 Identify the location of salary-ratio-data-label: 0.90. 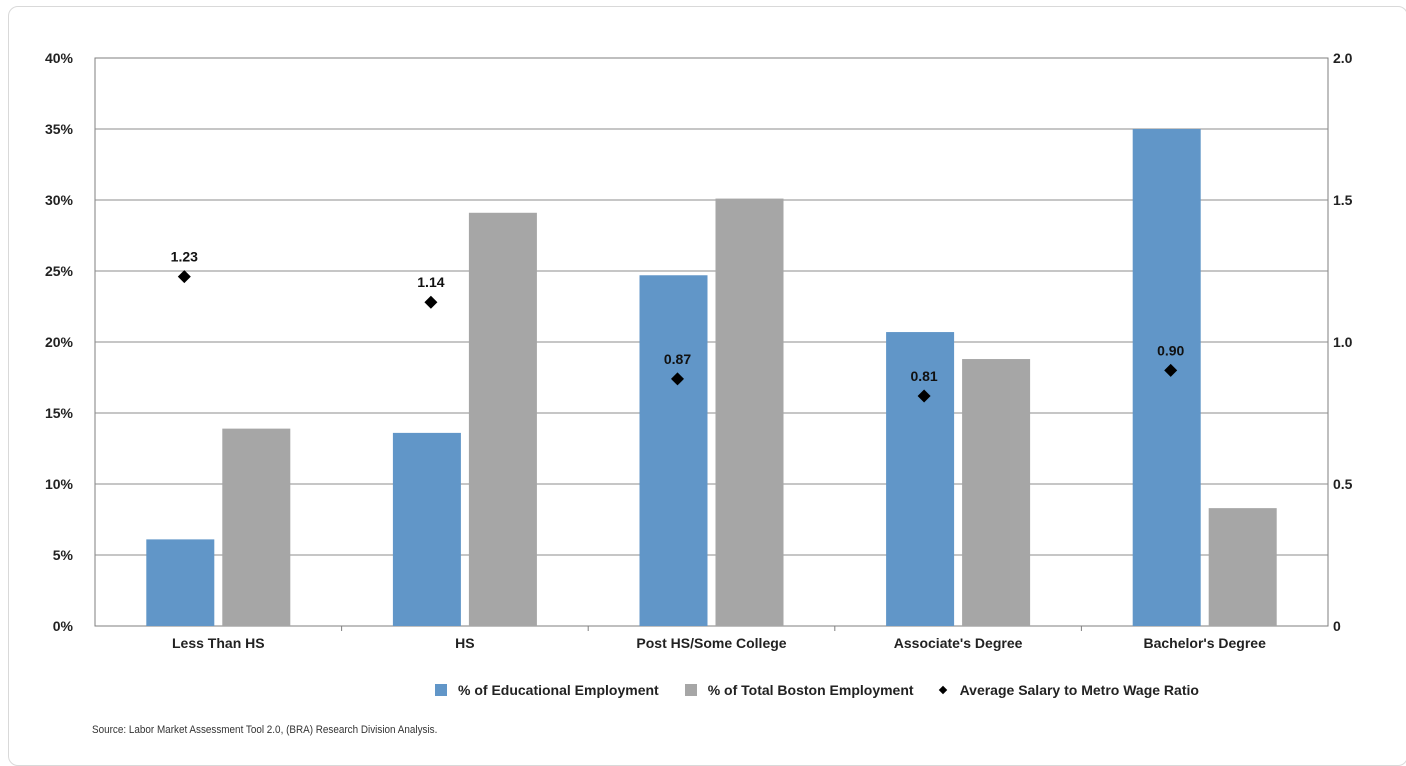
(1170, 350).